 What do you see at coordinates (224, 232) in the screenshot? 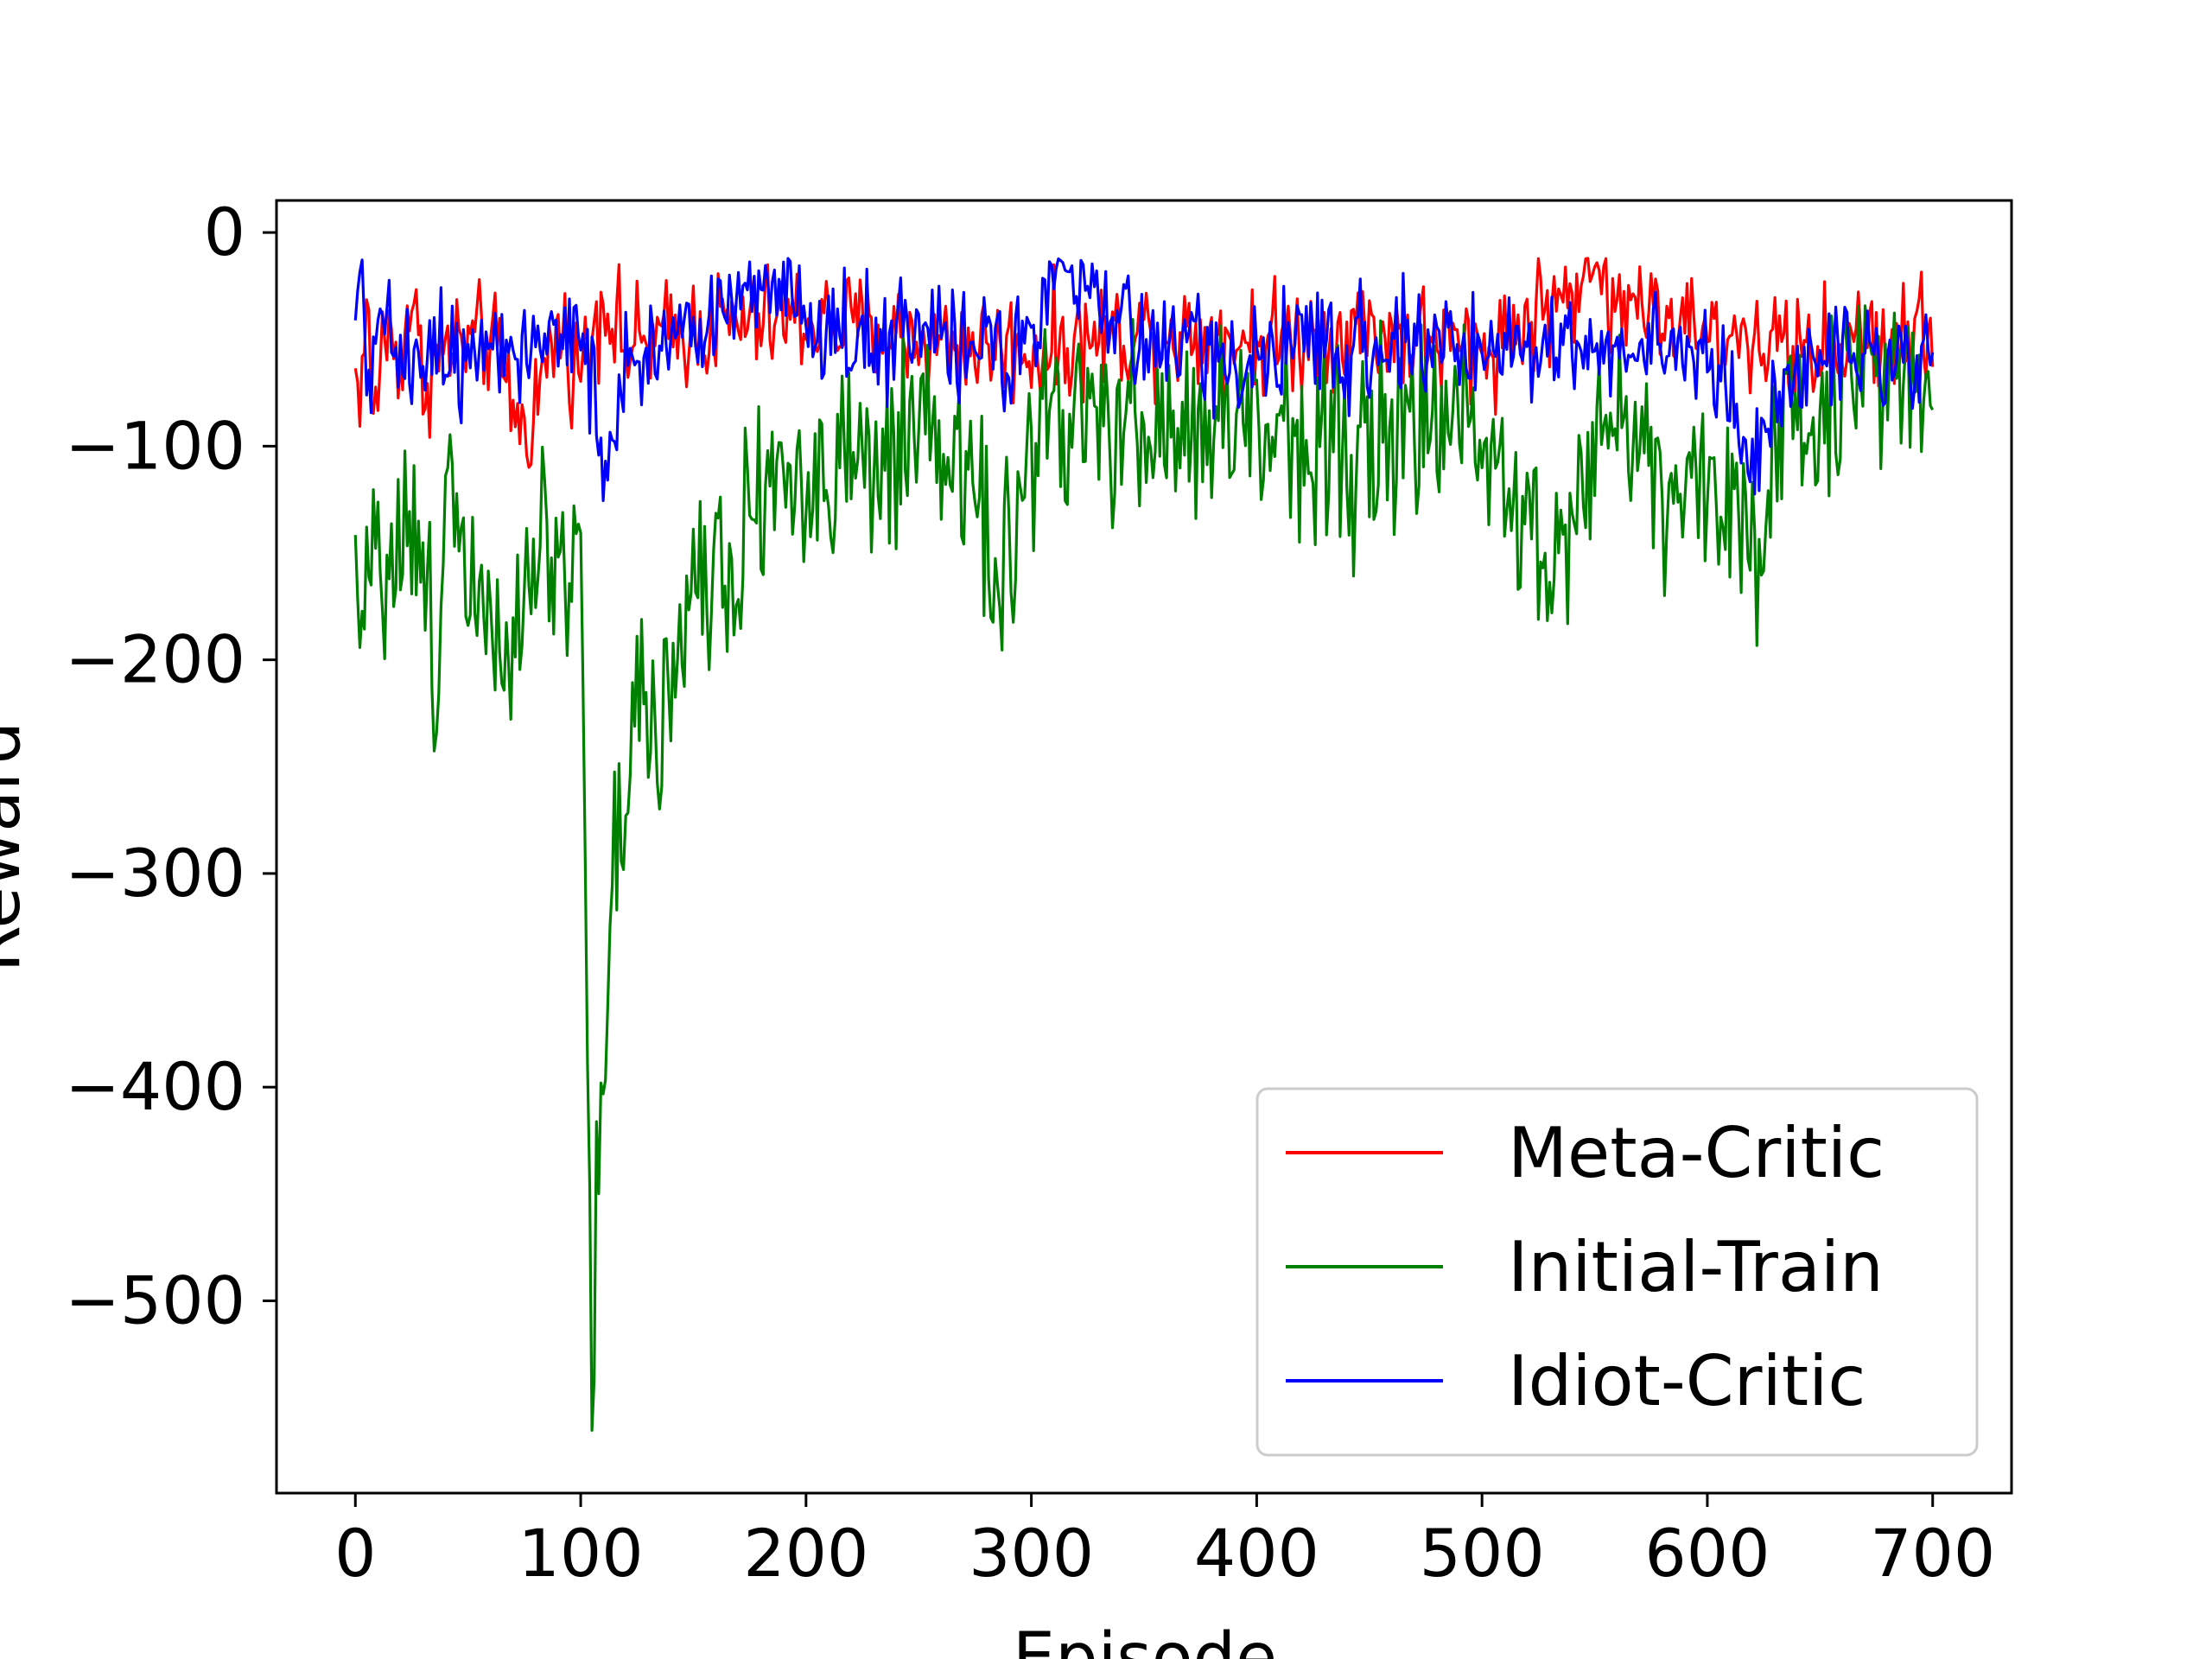
I see `y-tick-label: 0` at bounding box center [224, 232].